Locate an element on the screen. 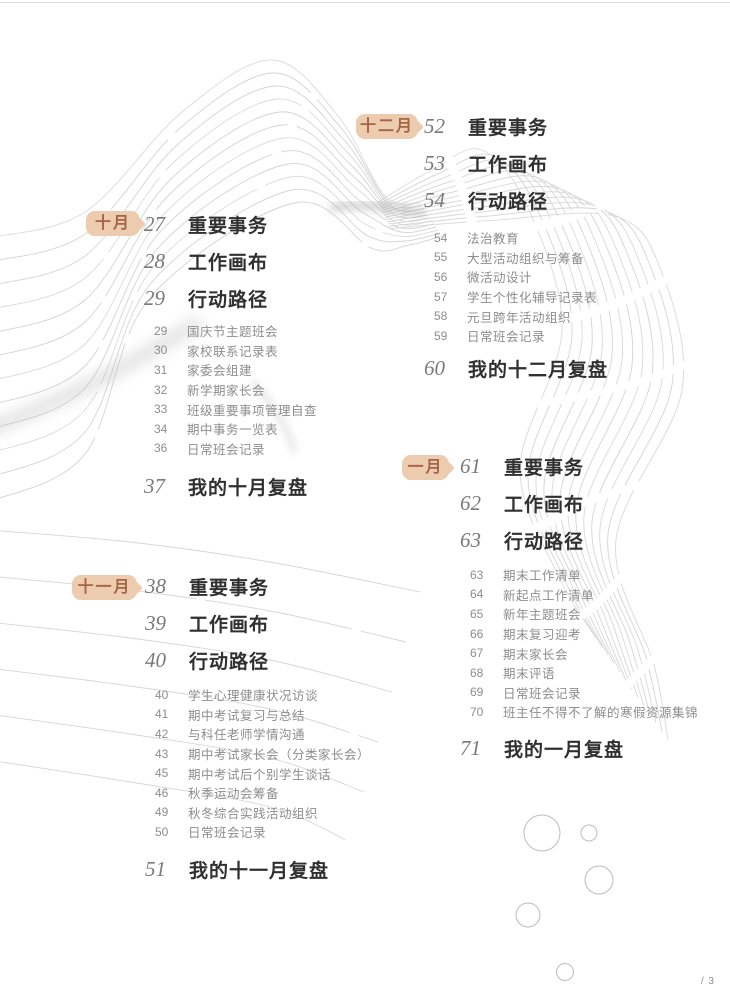 This screenshot has width=730, height=1007. toc-subitem-title: 秋冬综合实践活动组织 is located at coordinates (253, 813).